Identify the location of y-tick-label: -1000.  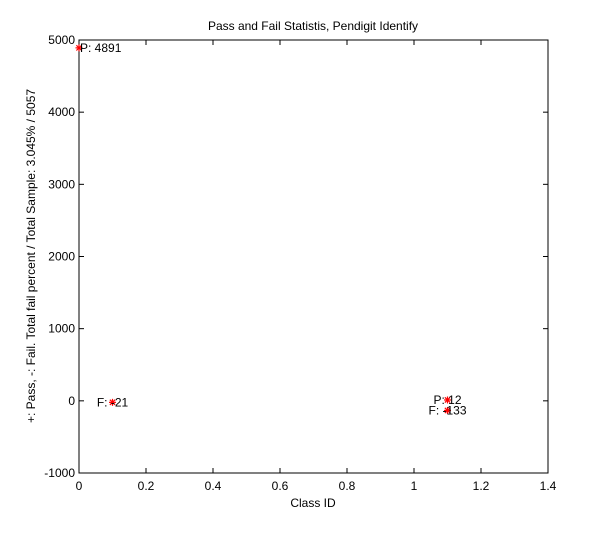
(59, 473).